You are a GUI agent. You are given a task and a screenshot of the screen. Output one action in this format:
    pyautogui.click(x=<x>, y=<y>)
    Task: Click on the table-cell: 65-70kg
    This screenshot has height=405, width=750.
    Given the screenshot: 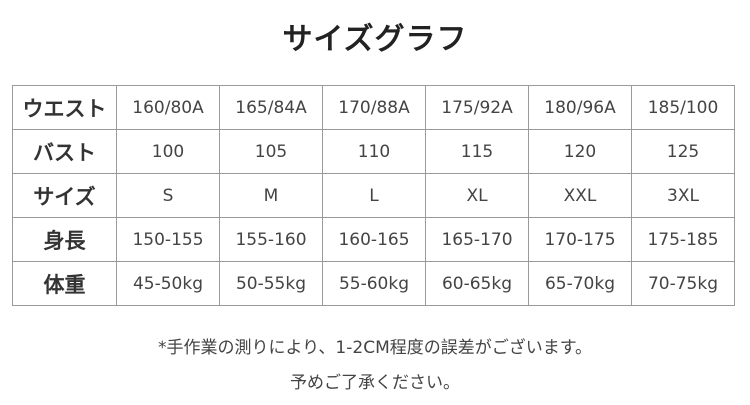 What is the action you would take?
    pyautogui.click(x=580, y=283)
    